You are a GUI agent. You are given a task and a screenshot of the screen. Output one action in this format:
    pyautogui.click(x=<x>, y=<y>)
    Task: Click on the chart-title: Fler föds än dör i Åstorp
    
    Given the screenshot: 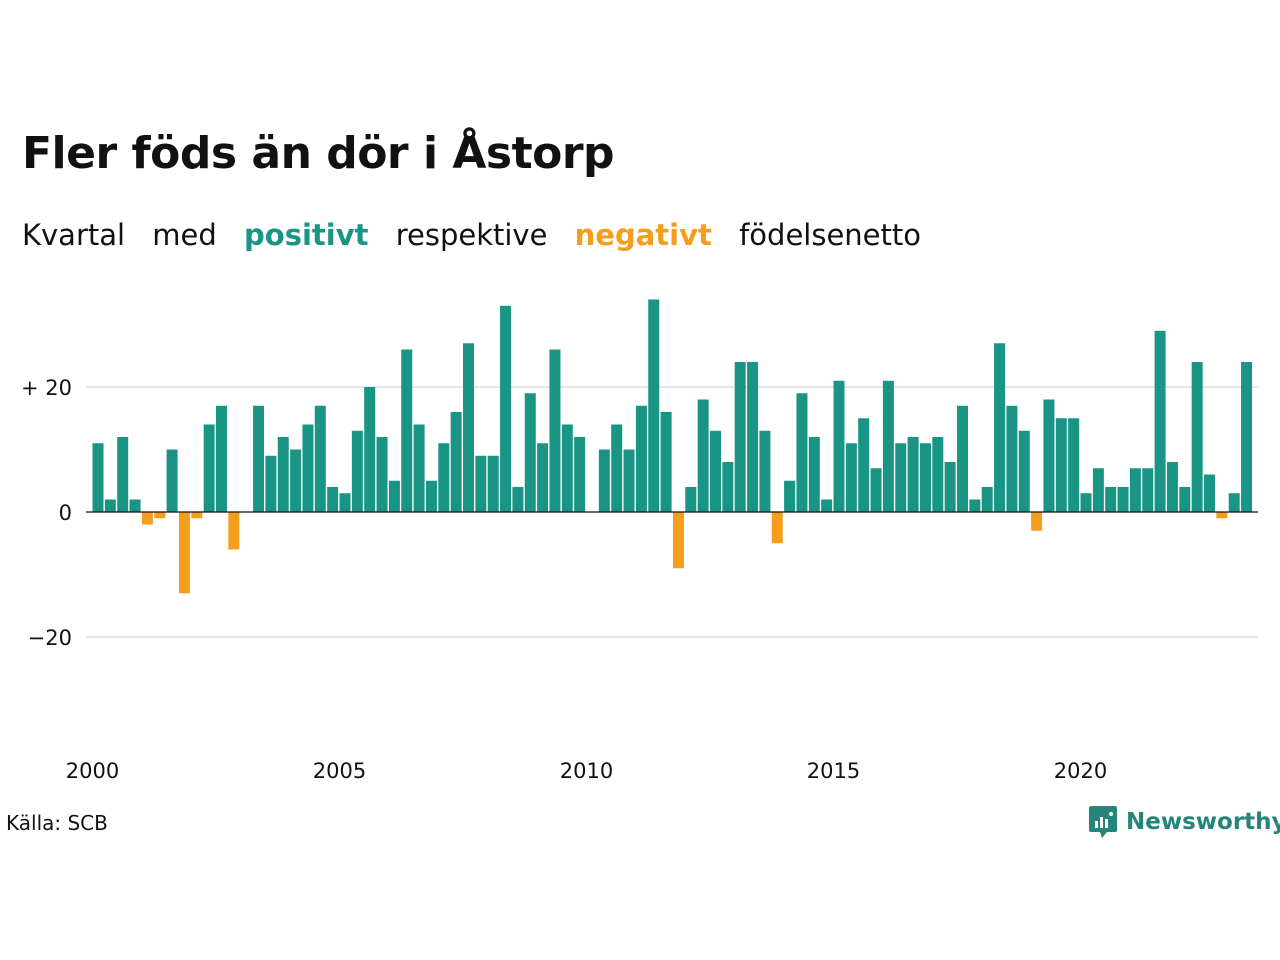 What is the action you would take?
    pyautogui.click(x=318, y=153)
    